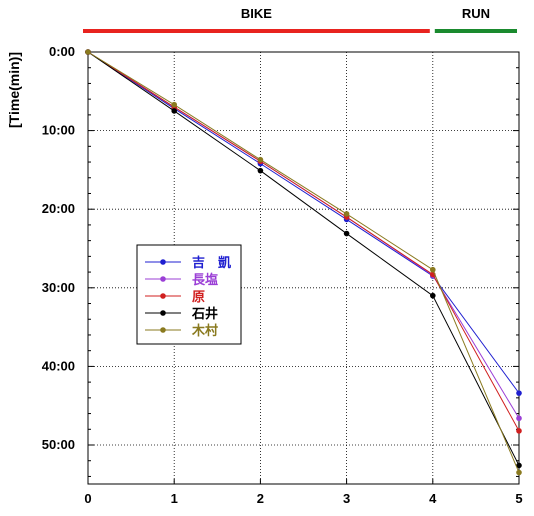 The height and width of the screenshot is (516, 534). Describe the element at coordinates (476, 13) in the screenshot. I see `phase-label-1: RUN` at that location.